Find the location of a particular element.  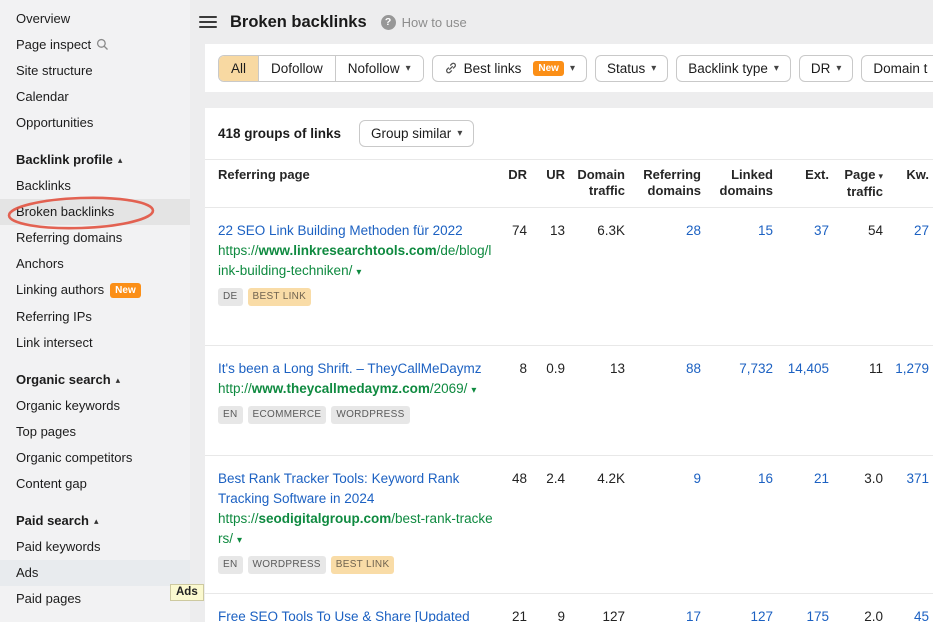

sidebar-item-broken-backlinks: Broken backlinks is located at coordinates (95, 212).